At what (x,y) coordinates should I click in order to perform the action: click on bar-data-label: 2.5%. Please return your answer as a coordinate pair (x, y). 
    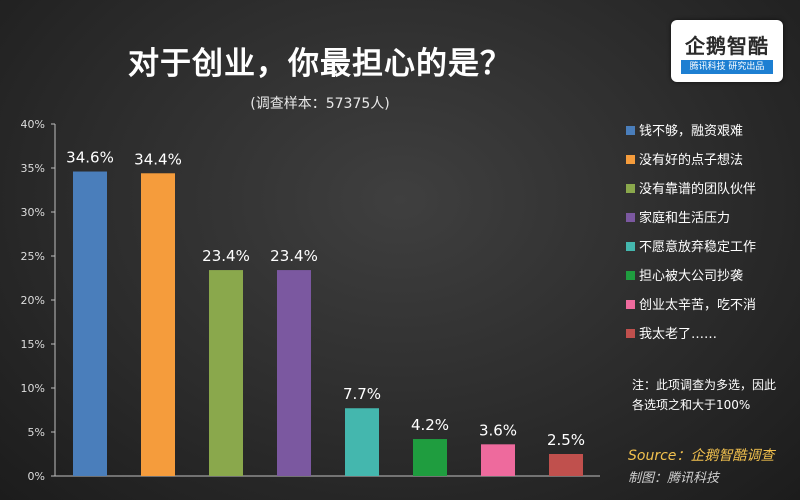
    Looking at the image, I should click on (566, 440).